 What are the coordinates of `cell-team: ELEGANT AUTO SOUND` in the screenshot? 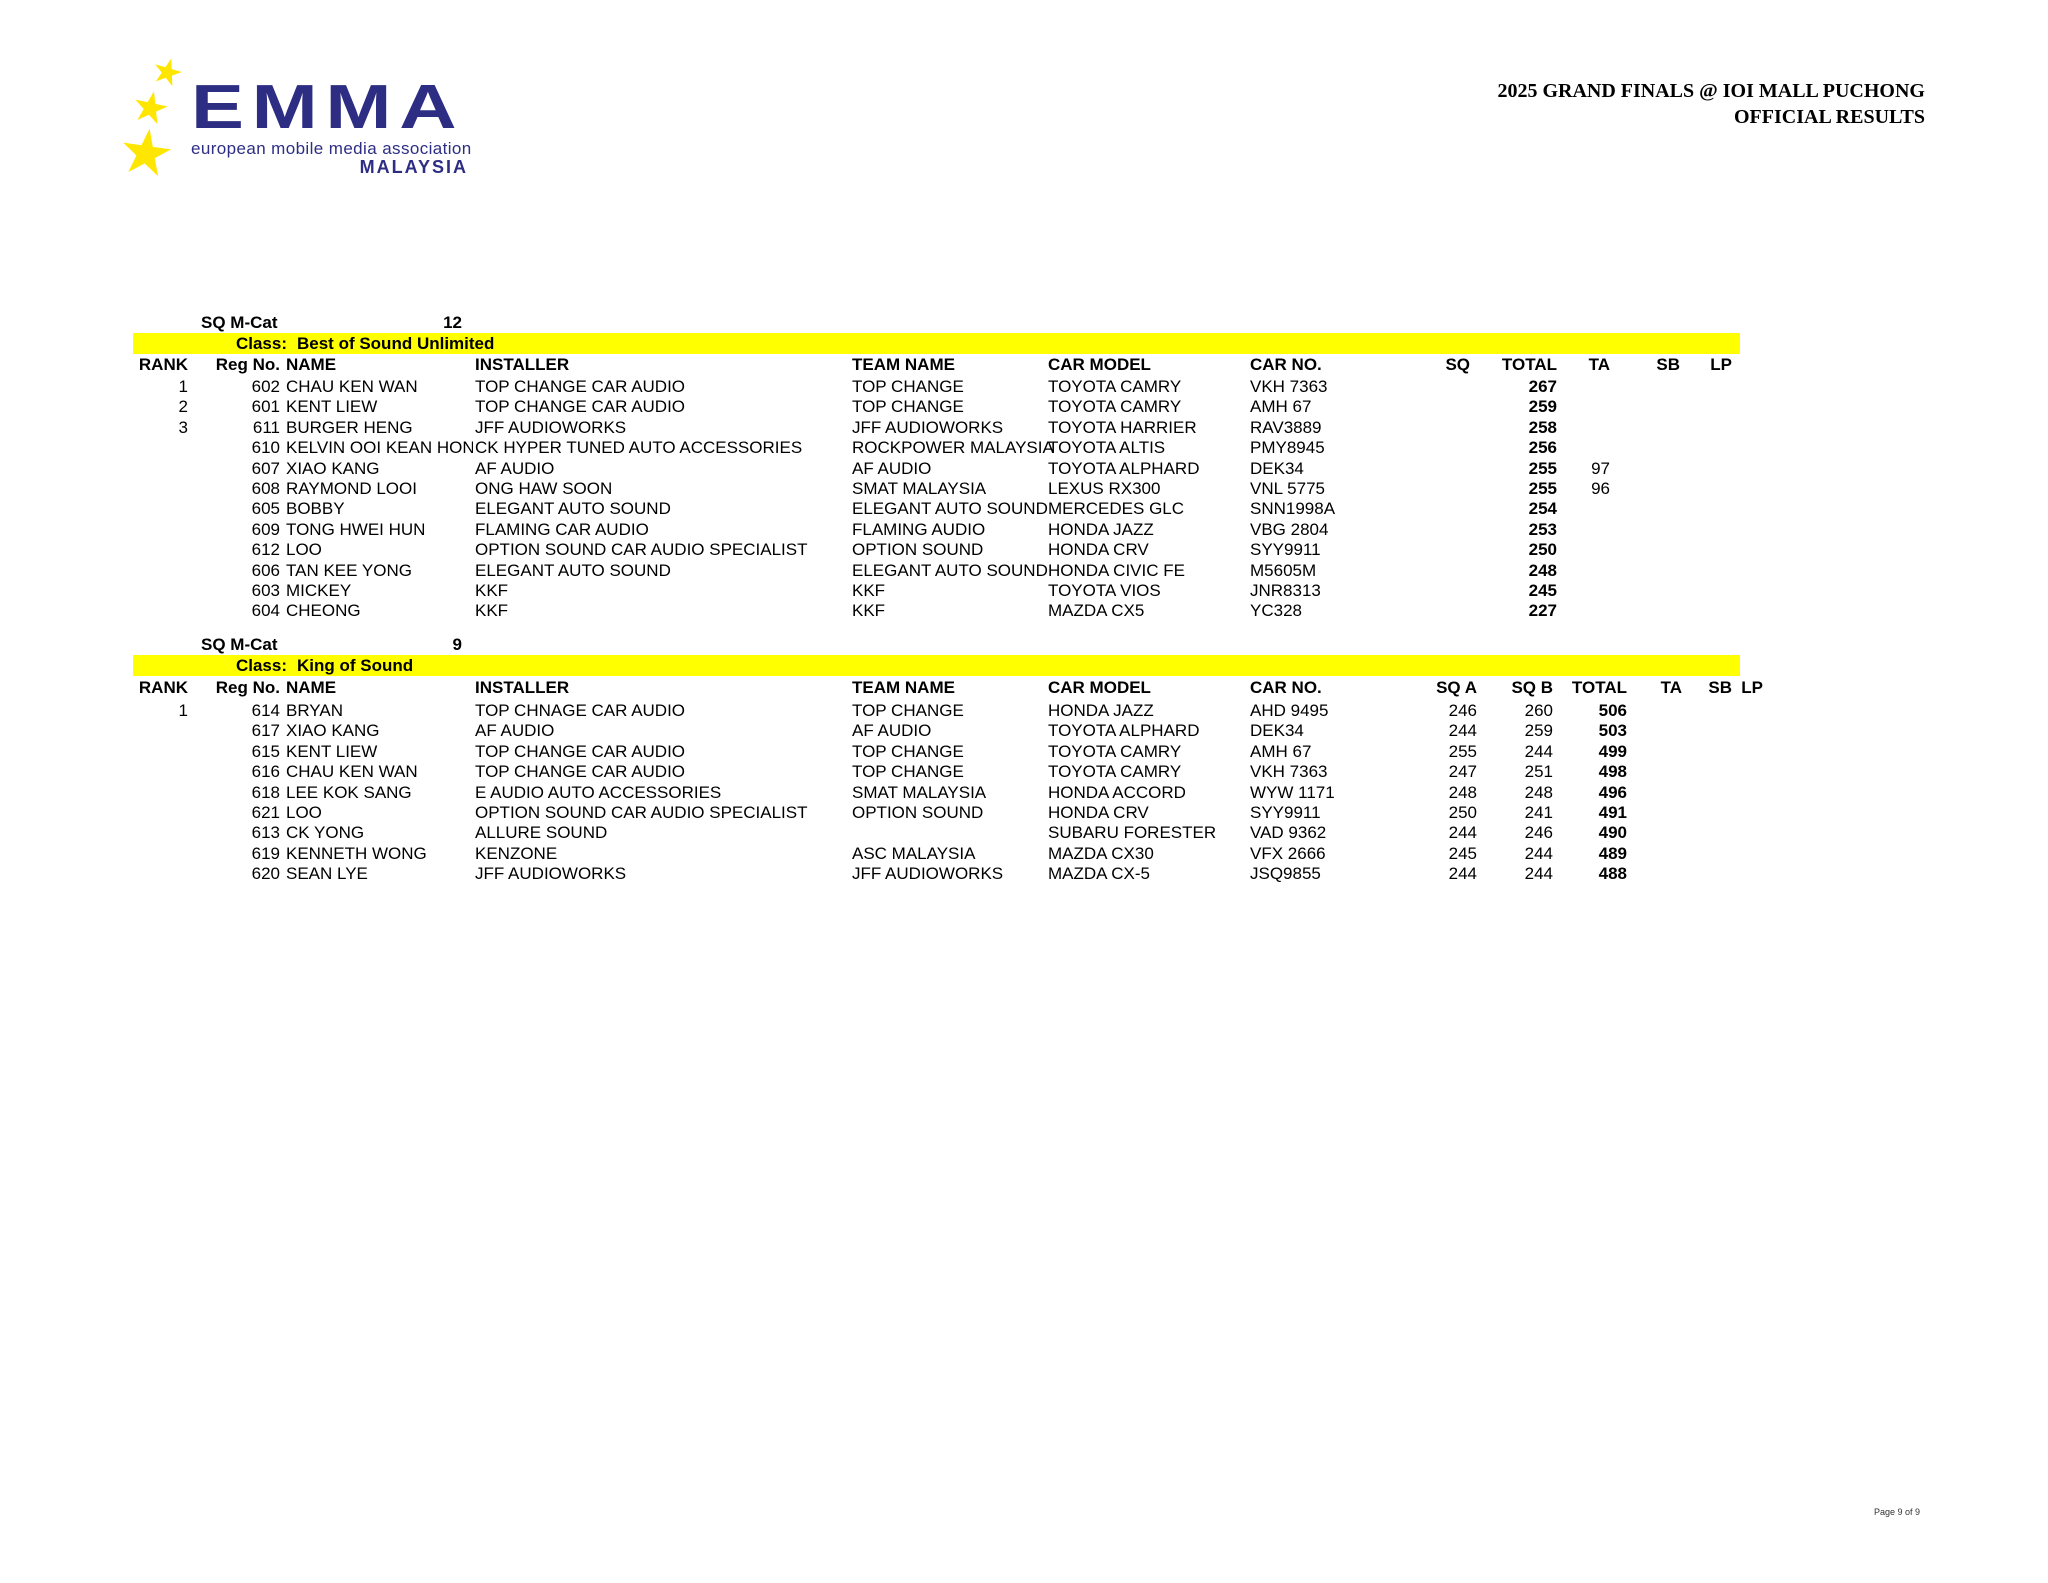 It's located at (950, 570).